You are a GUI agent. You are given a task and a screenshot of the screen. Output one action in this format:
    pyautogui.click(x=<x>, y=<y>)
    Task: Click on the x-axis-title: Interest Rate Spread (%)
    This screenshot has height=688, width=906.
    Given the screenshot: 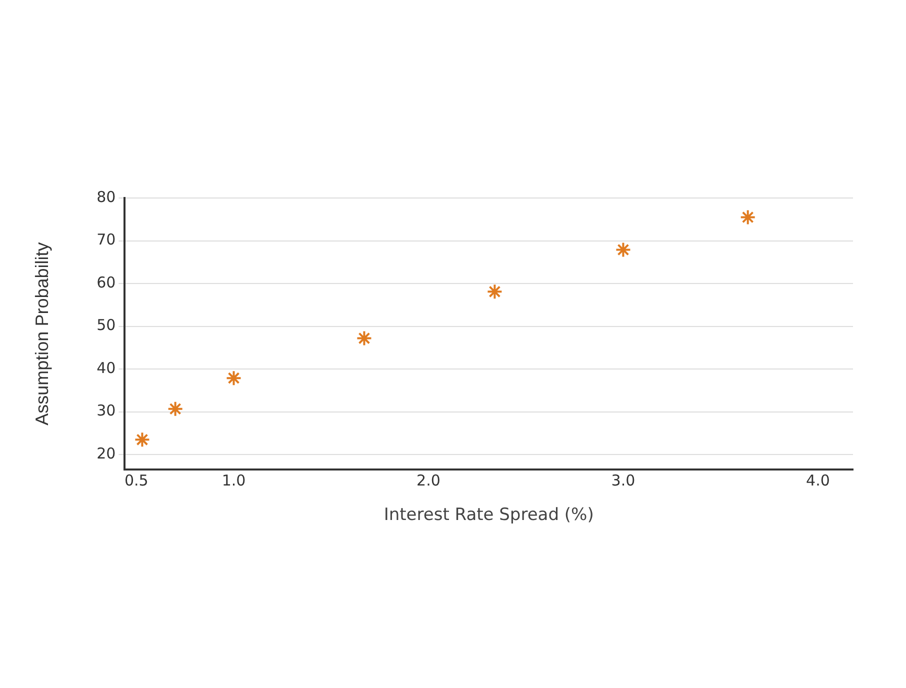 What is the action you would take?
    pyautogui.click(x=489, y=515)
    